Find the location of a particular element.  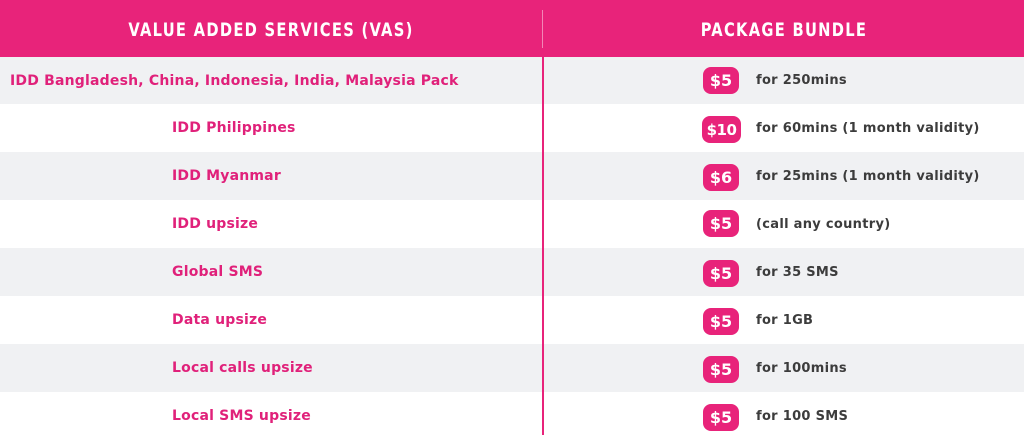

table-row: Local calls upsize $5 for 100mins is located at coordinates (512, 368).